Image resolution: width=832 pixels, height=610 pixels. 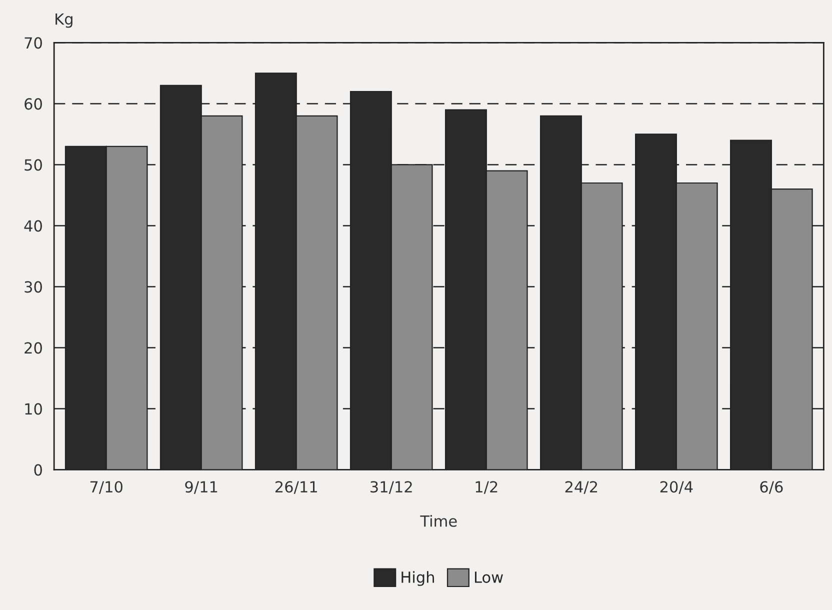 What do you see at coordinates (438, 521) in the screenshot?
I see `x-axis-title: Time` at bounding box center [438, 521].